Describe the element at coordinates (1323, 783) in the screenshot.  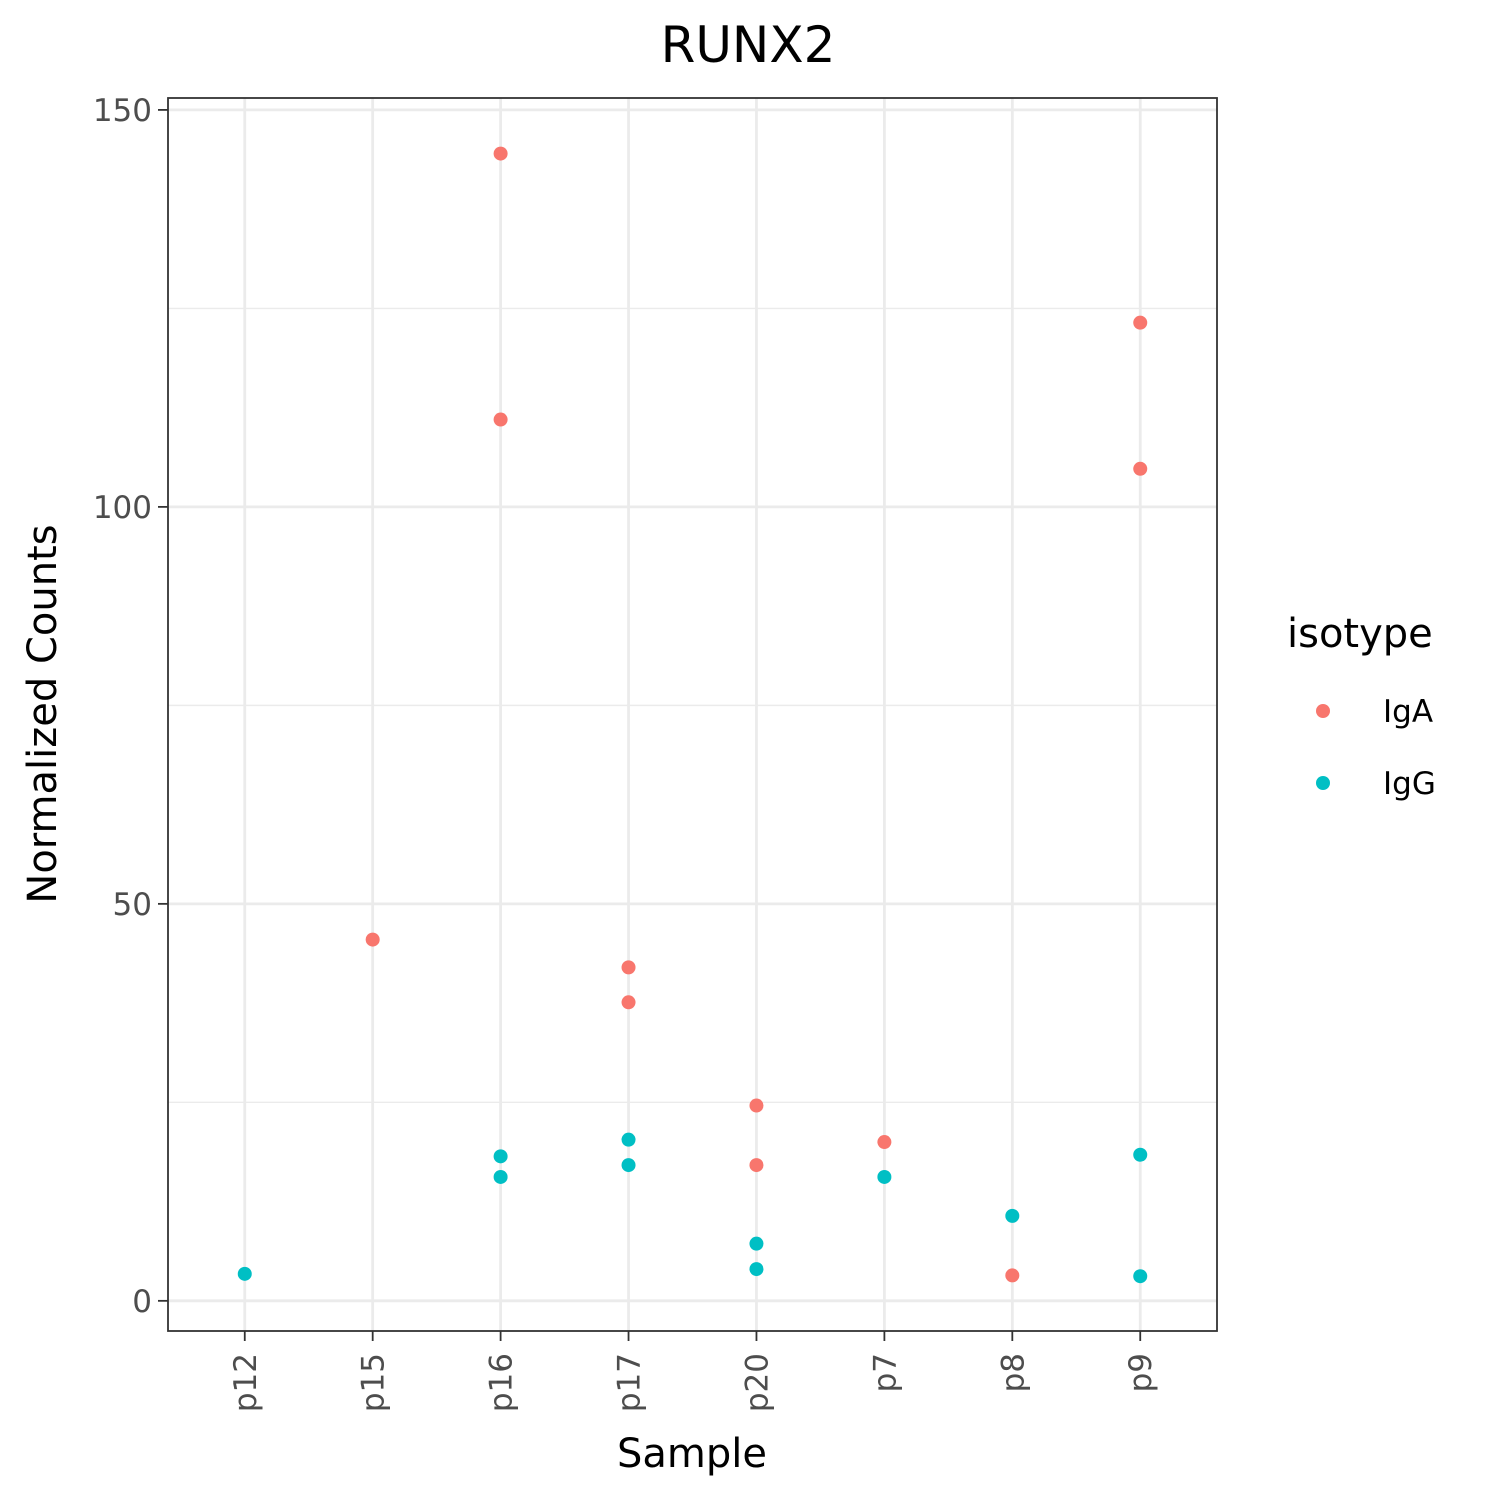
I see `legend-key-igg` at that location.